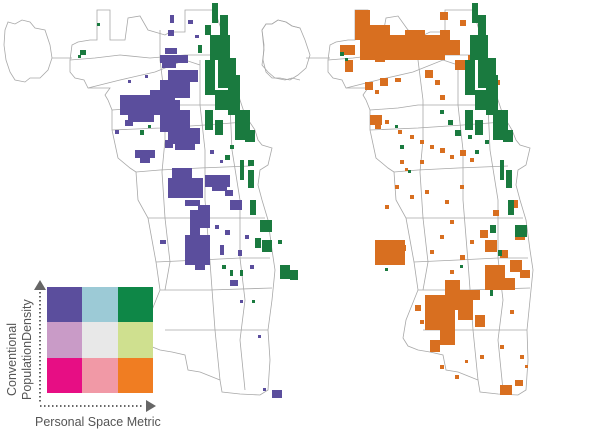 The image size is (600, 430). I want to click on legend-cell-r0c2, so click(135, 305).